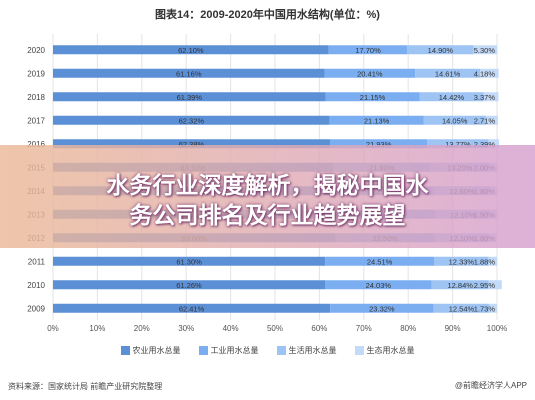 The image size is (535, 400). I want to click on y-tick-label: 2011, so click(37, 261).